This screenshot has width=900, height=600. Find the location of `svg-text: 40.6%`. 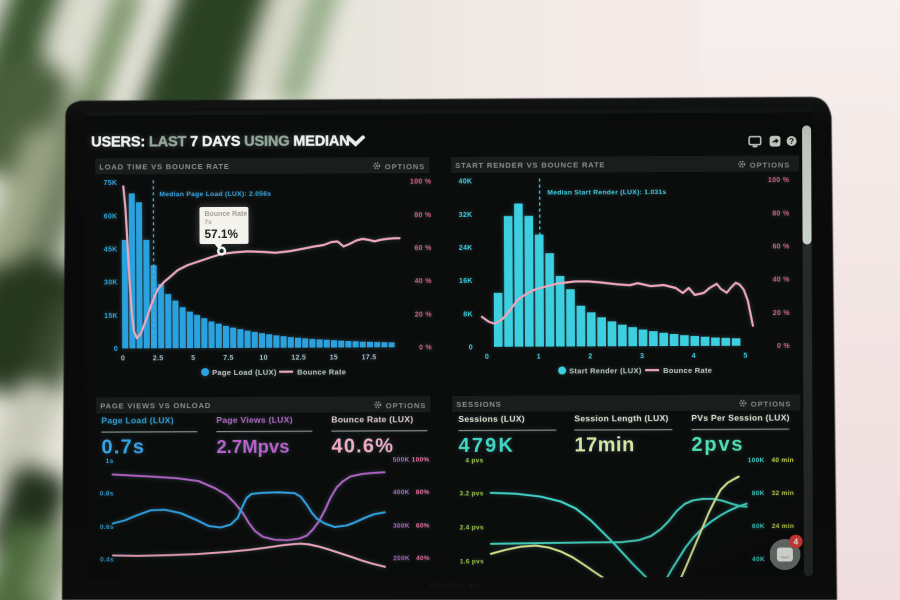

svg-text: 40.6% is located at coordinates (362, 446).